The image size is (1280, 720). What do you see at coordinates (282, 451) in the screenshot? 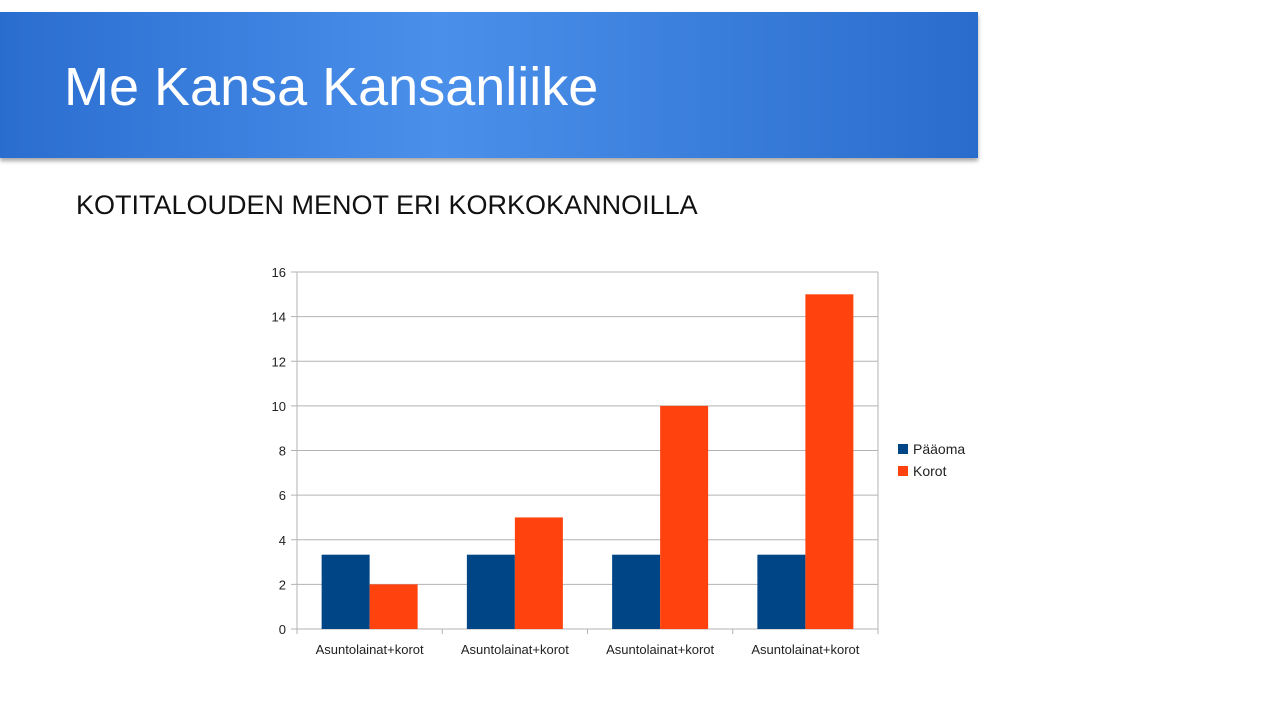
I see `y-tick-label: 8` at bounding box center [282, 451].